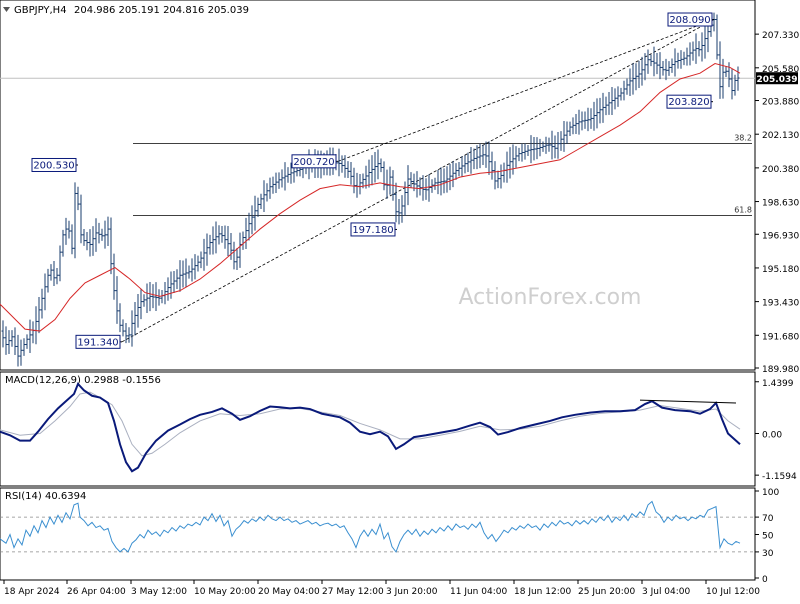  Describe the element at coordinates (780, 337) in the screenshot. I see `price-axis-label: 191.680` at that location.